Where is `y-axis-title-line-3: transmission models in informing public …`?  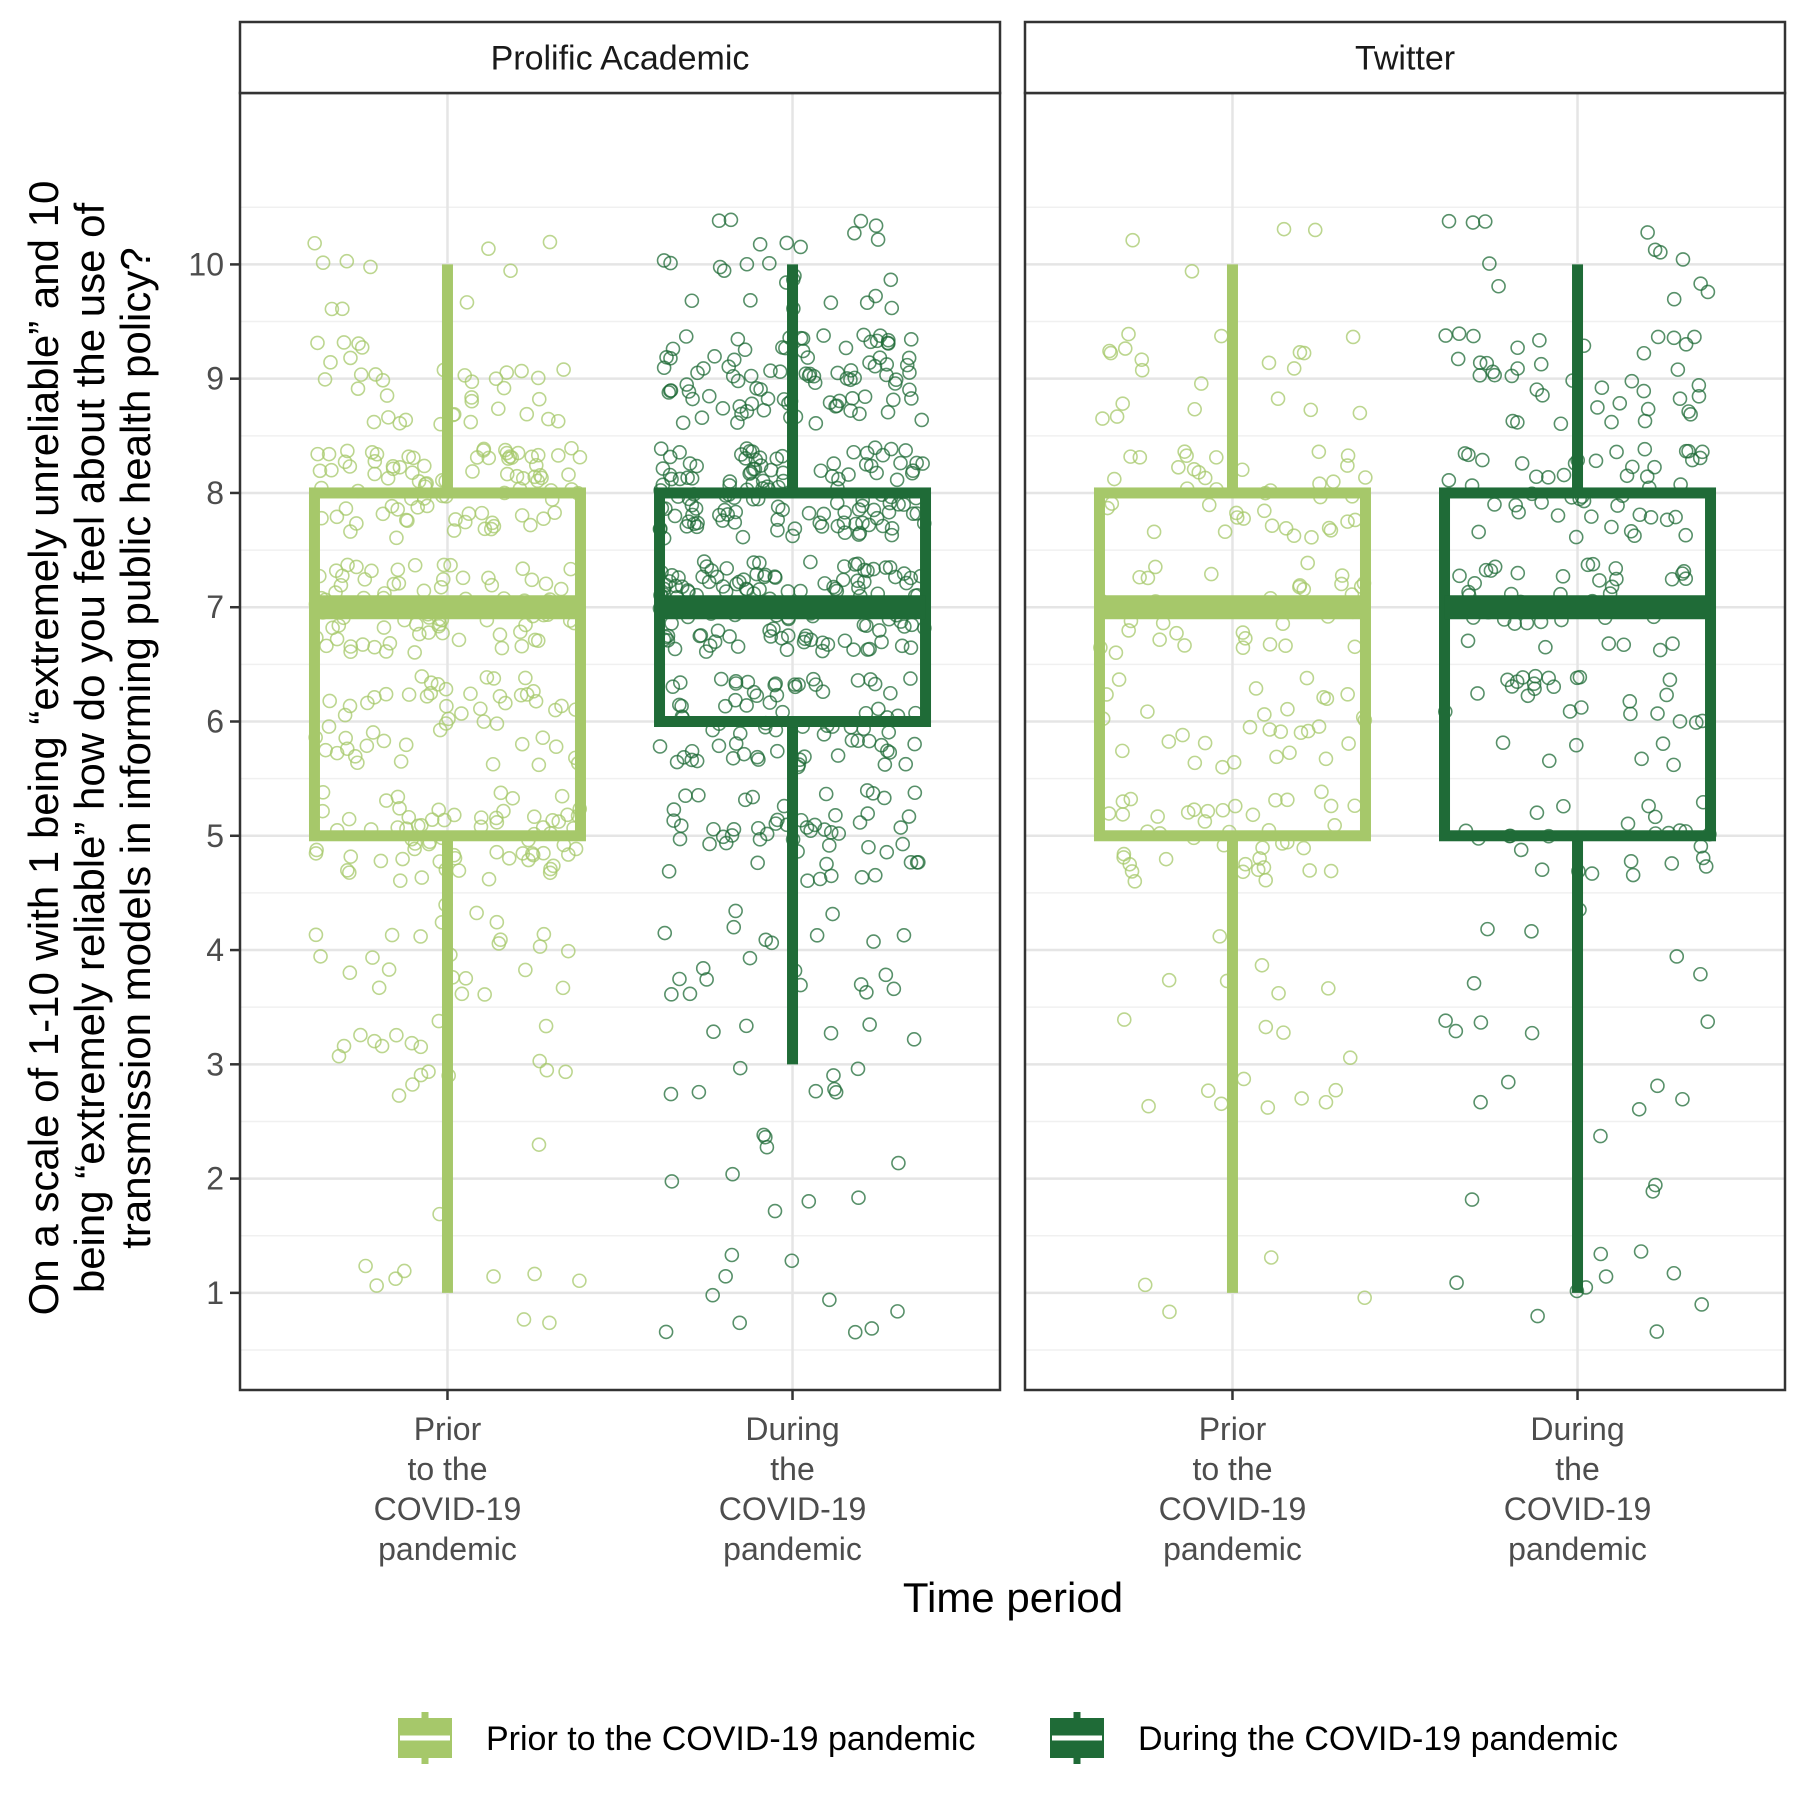
y-axis-title-line-3: transmission models in informing public … is located at coordinates (135, 747).